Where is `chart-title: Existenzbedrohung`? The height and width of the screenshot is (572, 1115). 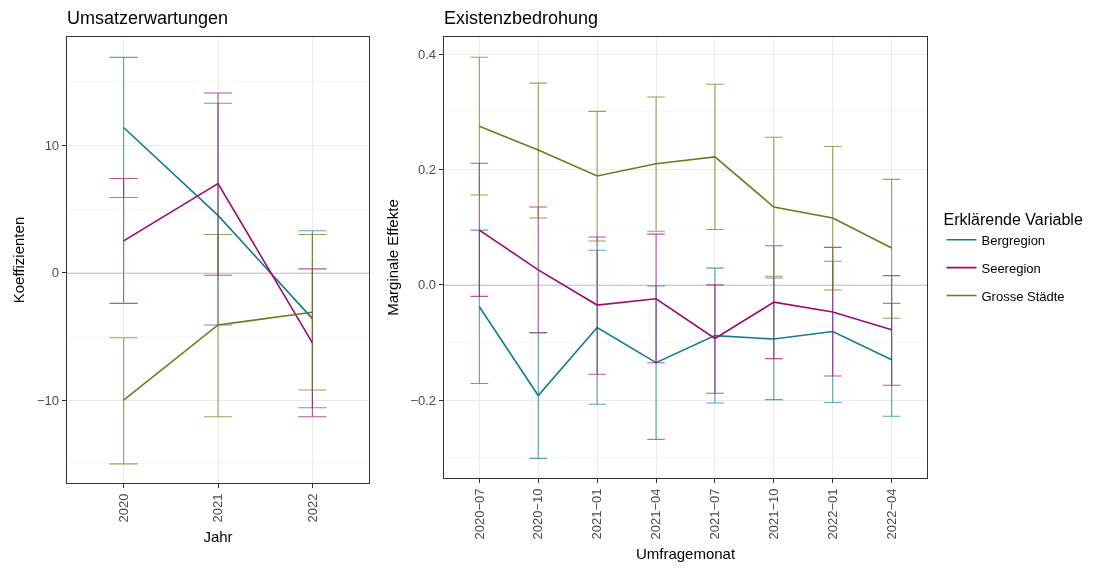
chart-title: Existenzbedrohung is located at coordinates (521, 18).